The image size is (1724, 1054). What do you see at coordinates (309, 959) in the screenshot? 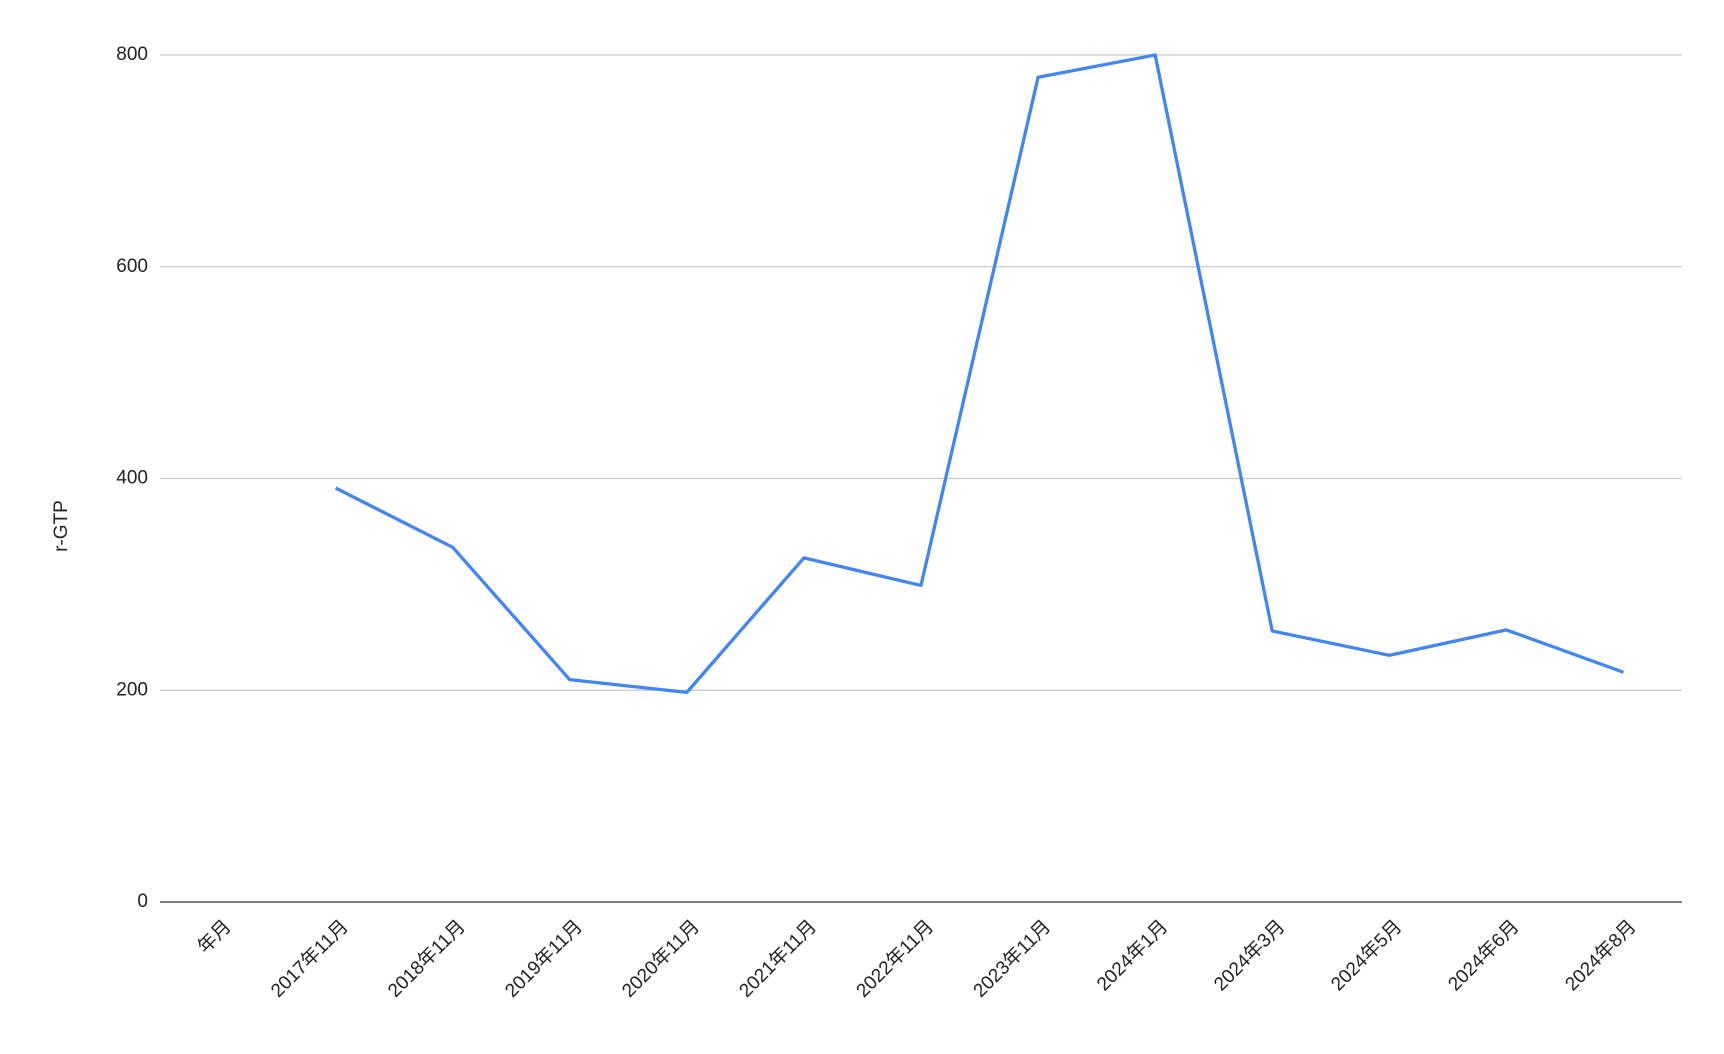
I see `x-tick-label: 2017年11月` at bounding box center [309, 959].